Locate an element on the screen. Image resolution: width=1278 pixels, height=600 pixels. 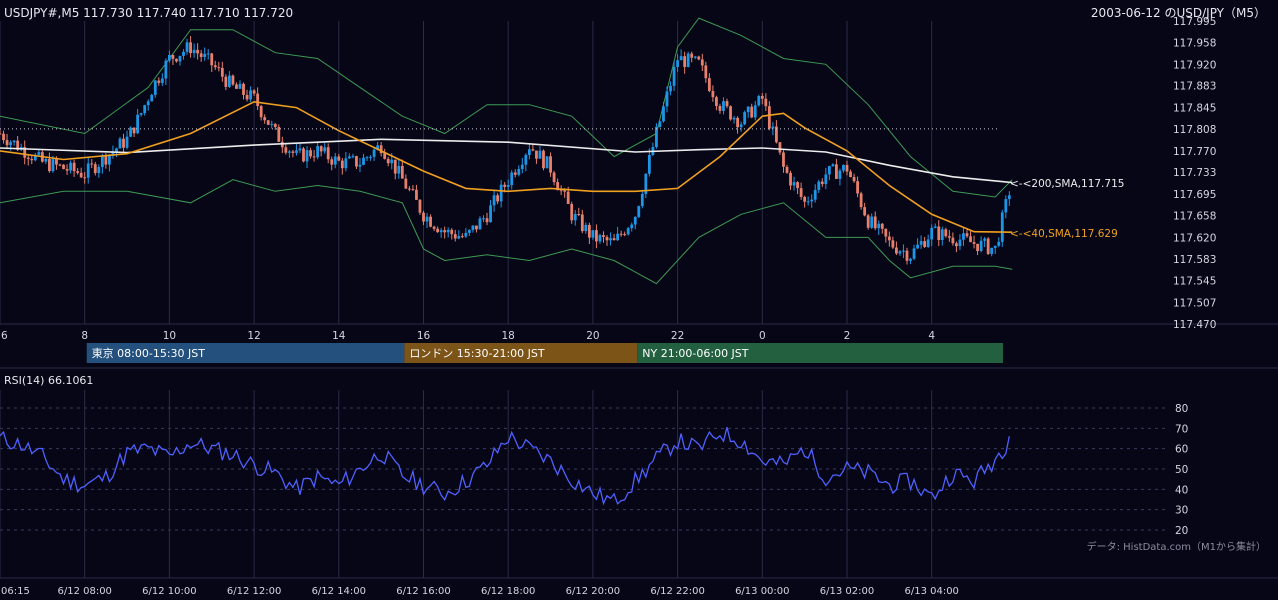
price-tick-label: 117.620 is located at coordinates (1194, 238).